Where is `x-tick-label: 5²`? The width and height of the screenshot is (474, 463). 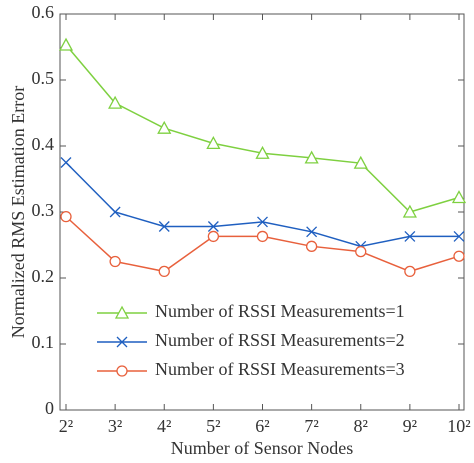
x-tick-label: 5² is located at coordinates (213, 426).